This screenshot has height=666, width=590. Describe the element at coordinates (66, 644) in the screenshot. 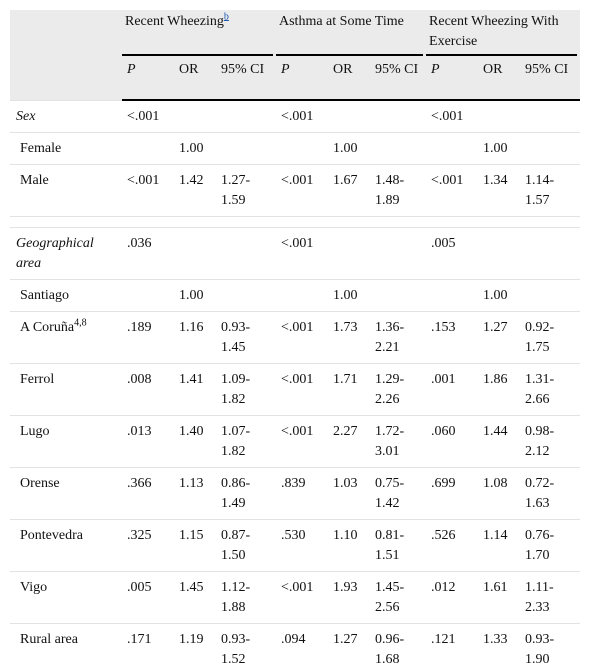

I see `row-label-cell: Rural area` at that location.